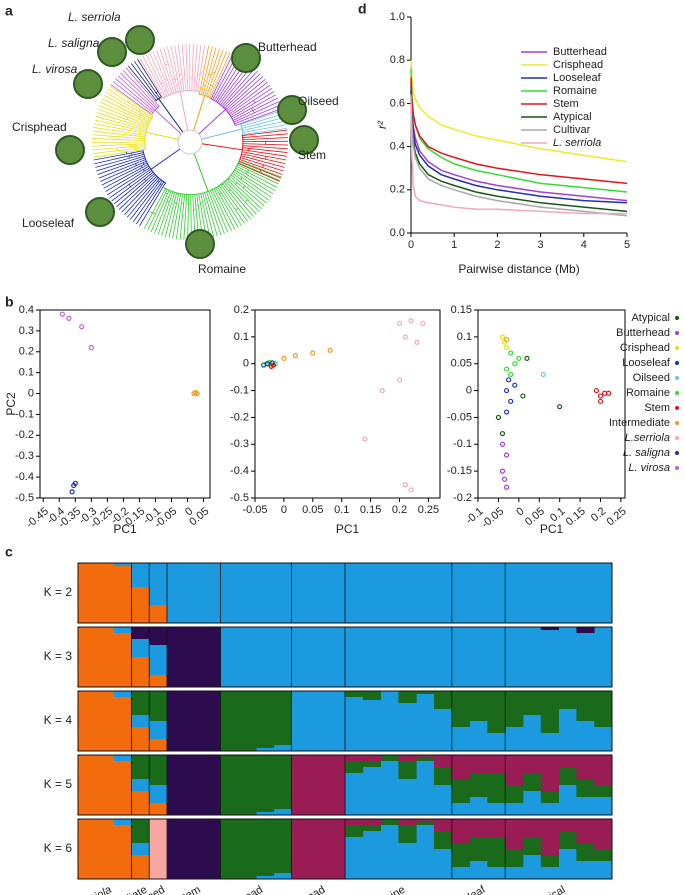 Image resolution: width=685 pixels, height=895 pixels. I want to click on y-tick-label: 0.2, so click(397, 190).